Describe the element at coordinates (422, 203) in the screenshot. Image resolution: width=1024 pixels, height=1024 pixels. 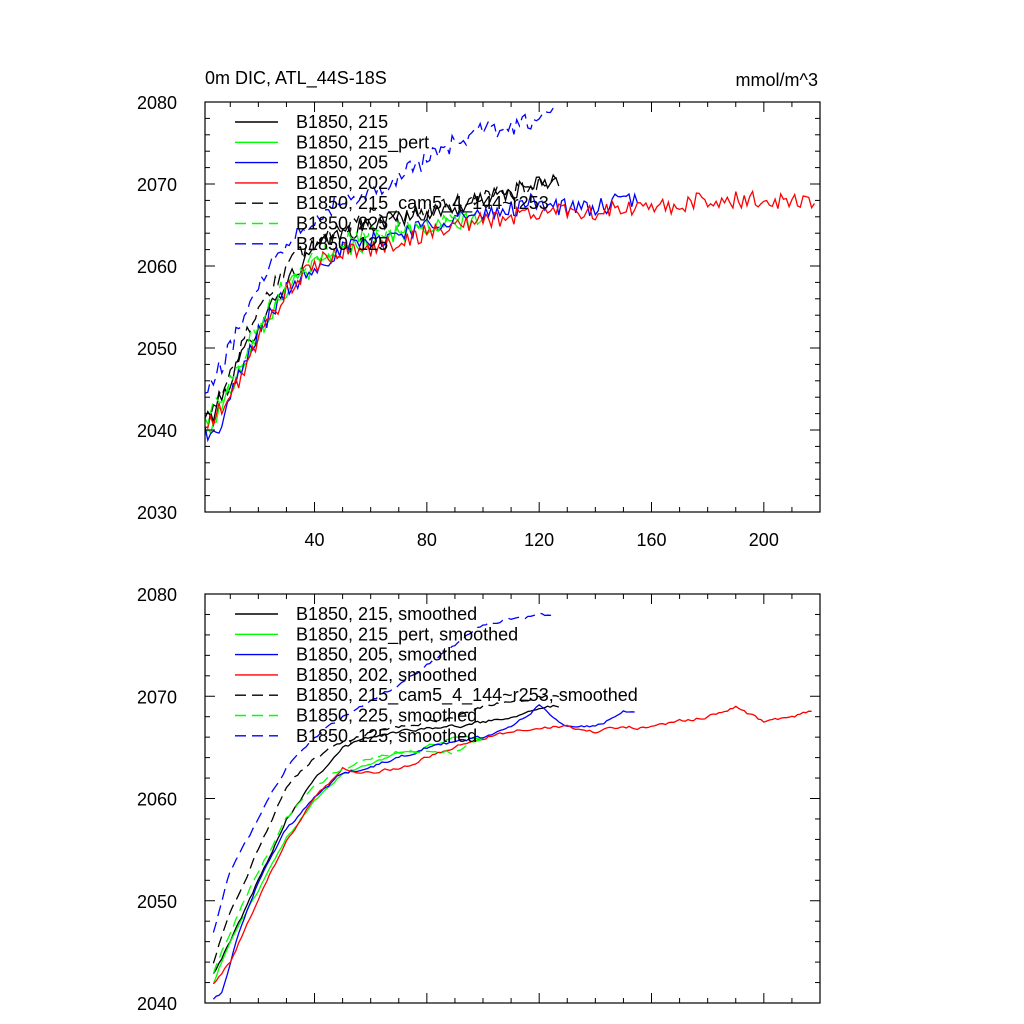
I see `legend-label: B1850, 215_cam5_4_144~r253` at that location.